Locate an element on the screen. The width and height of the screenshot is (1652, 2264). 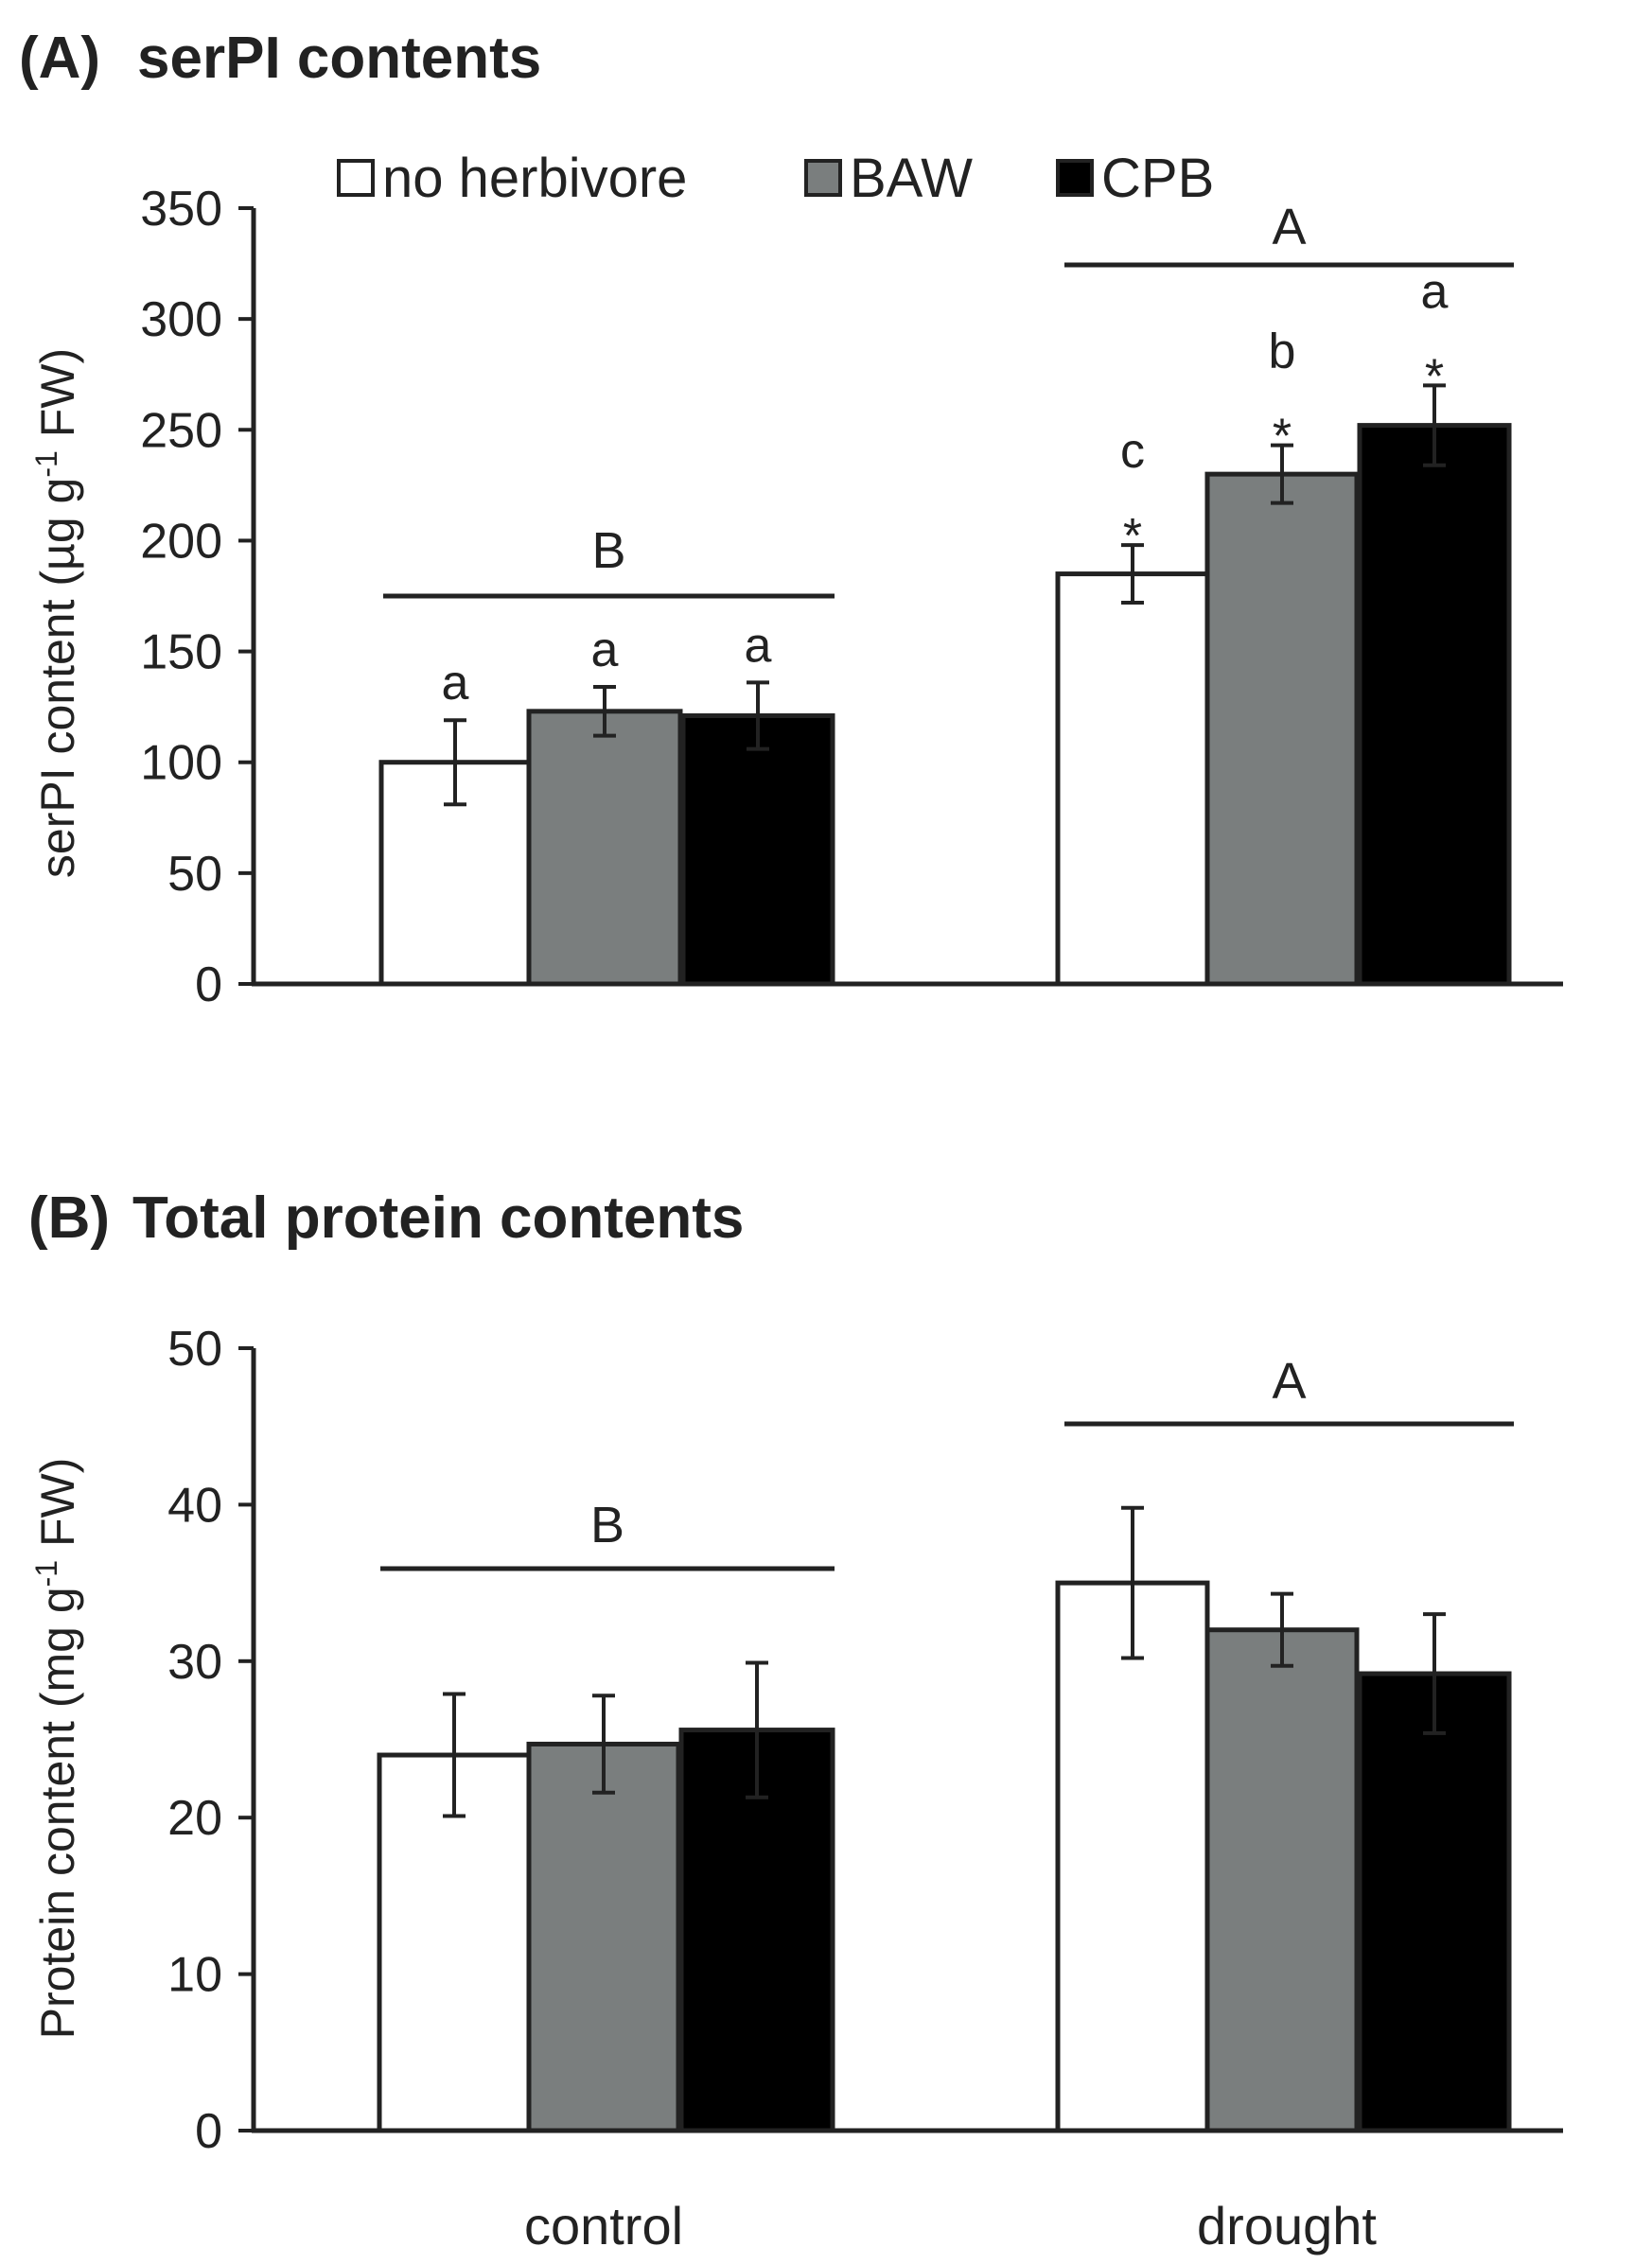
panel-a-y-tick-label: 350 is located at coordinates (181, 209).